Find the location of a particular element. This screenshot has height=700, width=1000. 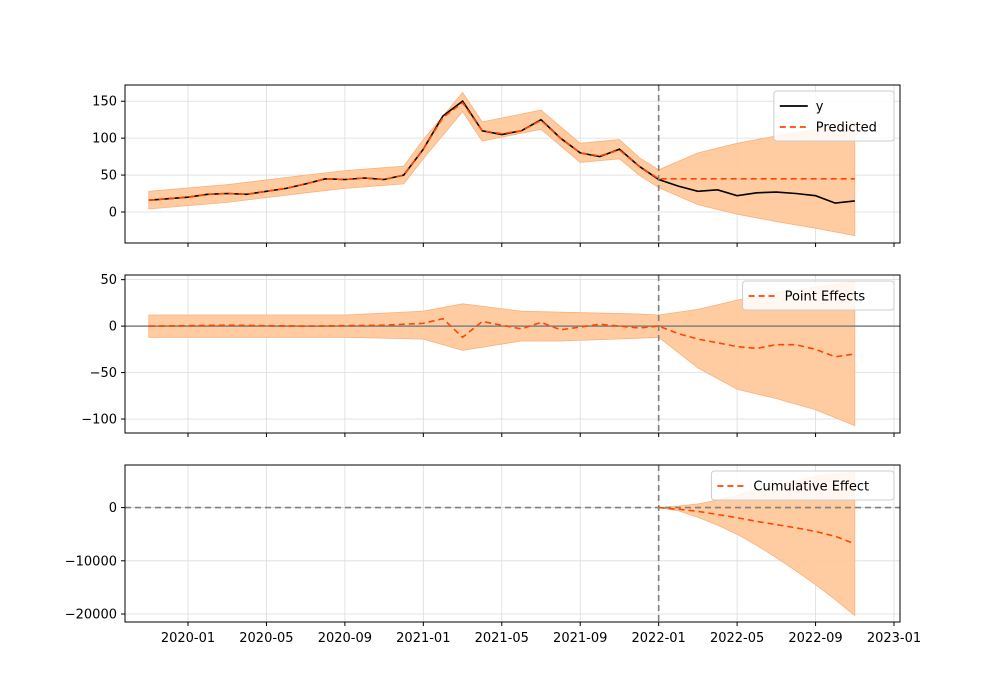

x-tick-label: 2020-09 is located at coordinates (345, 638).